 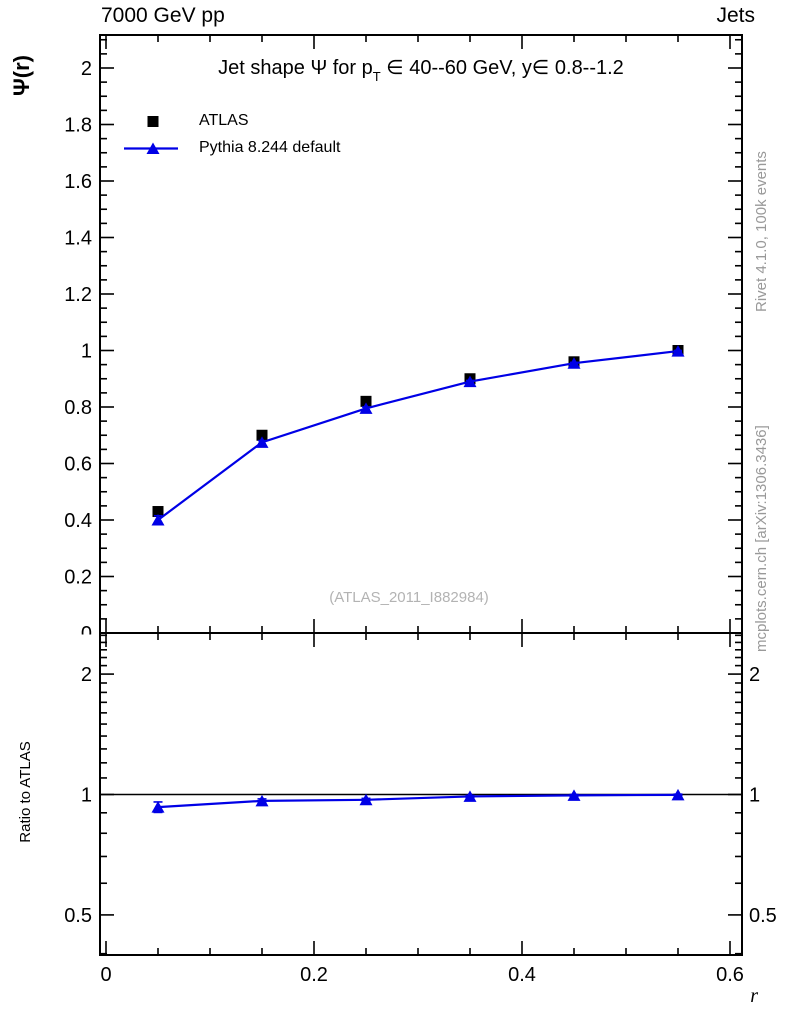 I want to click on process-label: Jets, so click(x=735, y=15).